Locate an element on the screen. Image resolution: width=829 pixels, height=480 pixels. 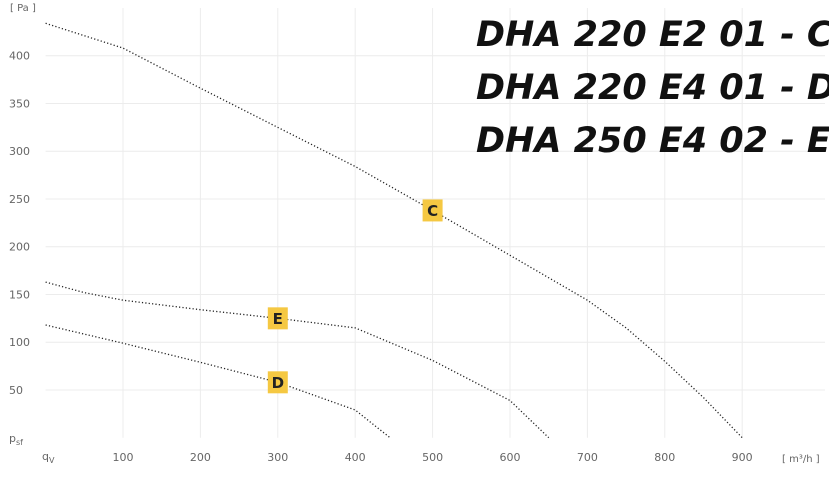
x-label-main: q is located at coordinates (45, 456).